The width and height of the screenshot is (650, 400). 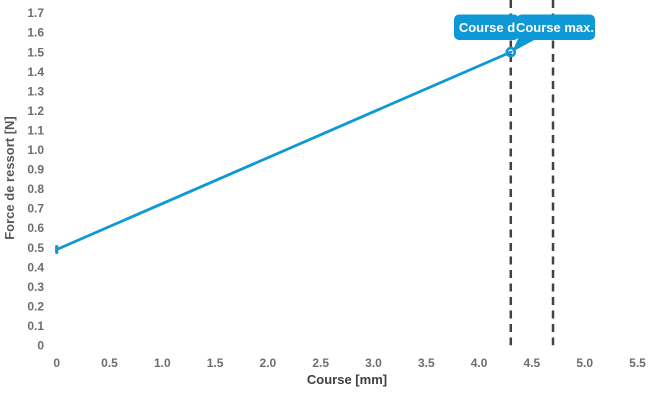 What do you see at coordinates (35, 248) in the screenshot?
I see `y-tick-label: 0.5` at bounding box center [35, 248].